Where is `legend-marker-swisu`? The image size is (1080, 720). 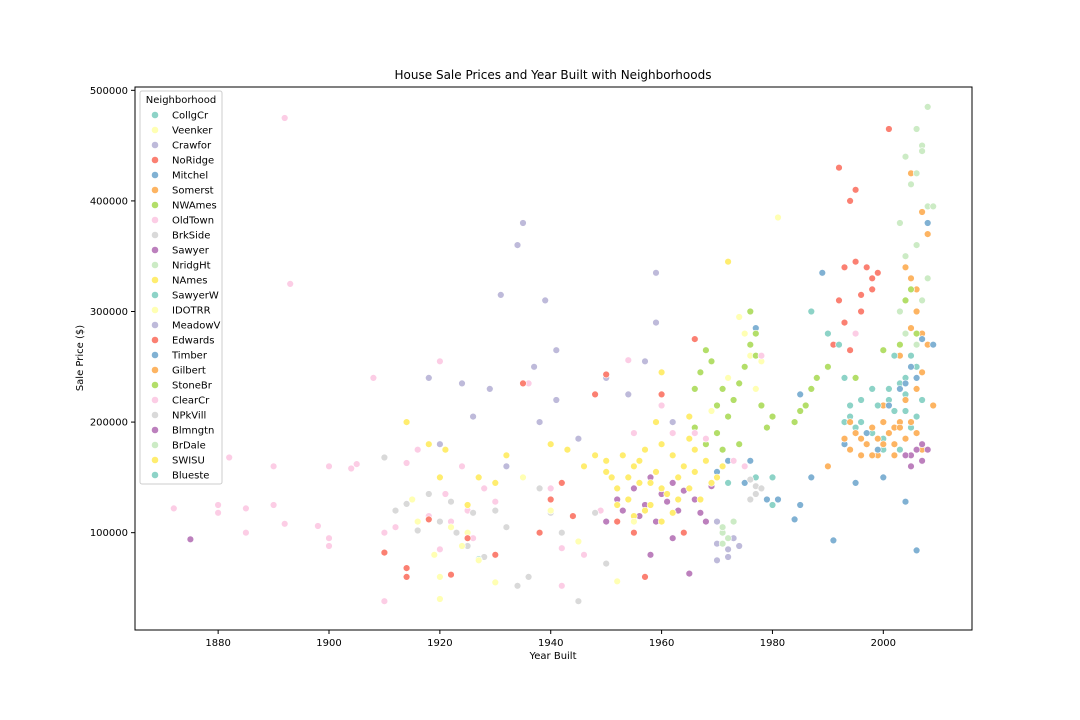 legend-marker-swisu is located at coordinates (155, 460).